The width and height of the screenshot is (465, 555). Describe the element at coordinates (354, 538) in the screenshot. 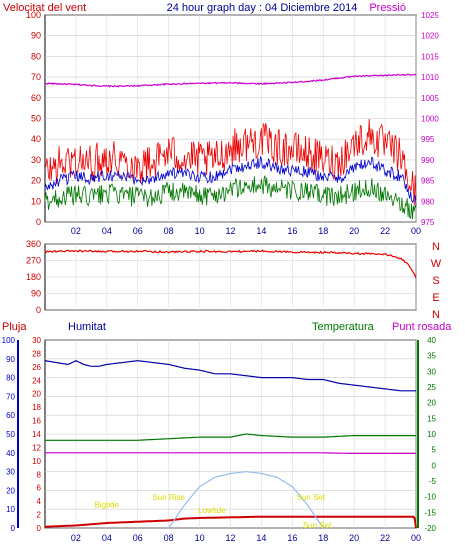

I see `bottom-x-tick-label: 20` at that location.